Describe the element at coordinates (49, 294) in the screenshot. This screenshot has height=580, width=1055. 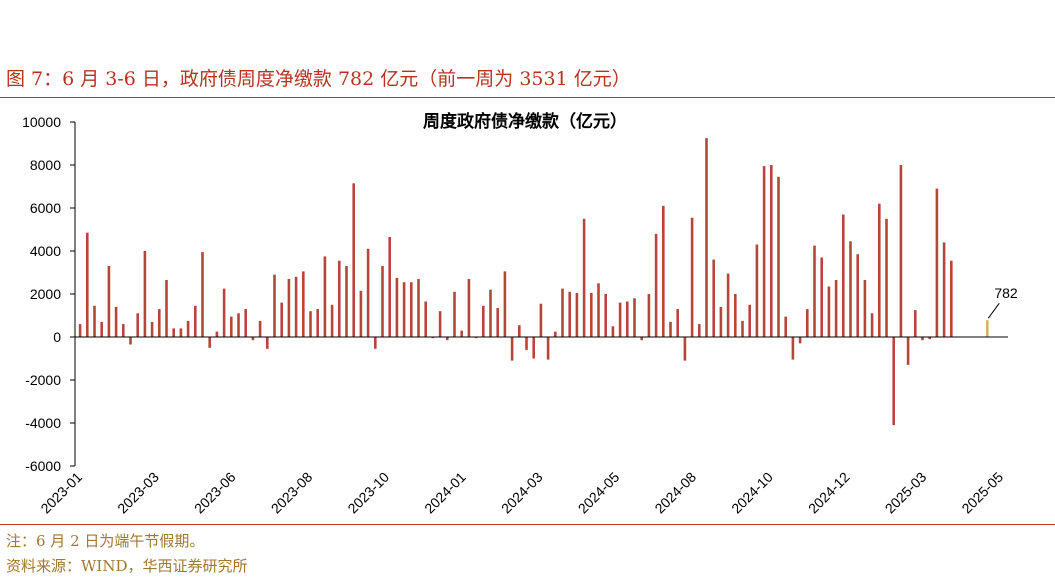
I see `y-axis: 10000 8000 6000 4000 2000 0 -2000 -4000 -6000` at that location.